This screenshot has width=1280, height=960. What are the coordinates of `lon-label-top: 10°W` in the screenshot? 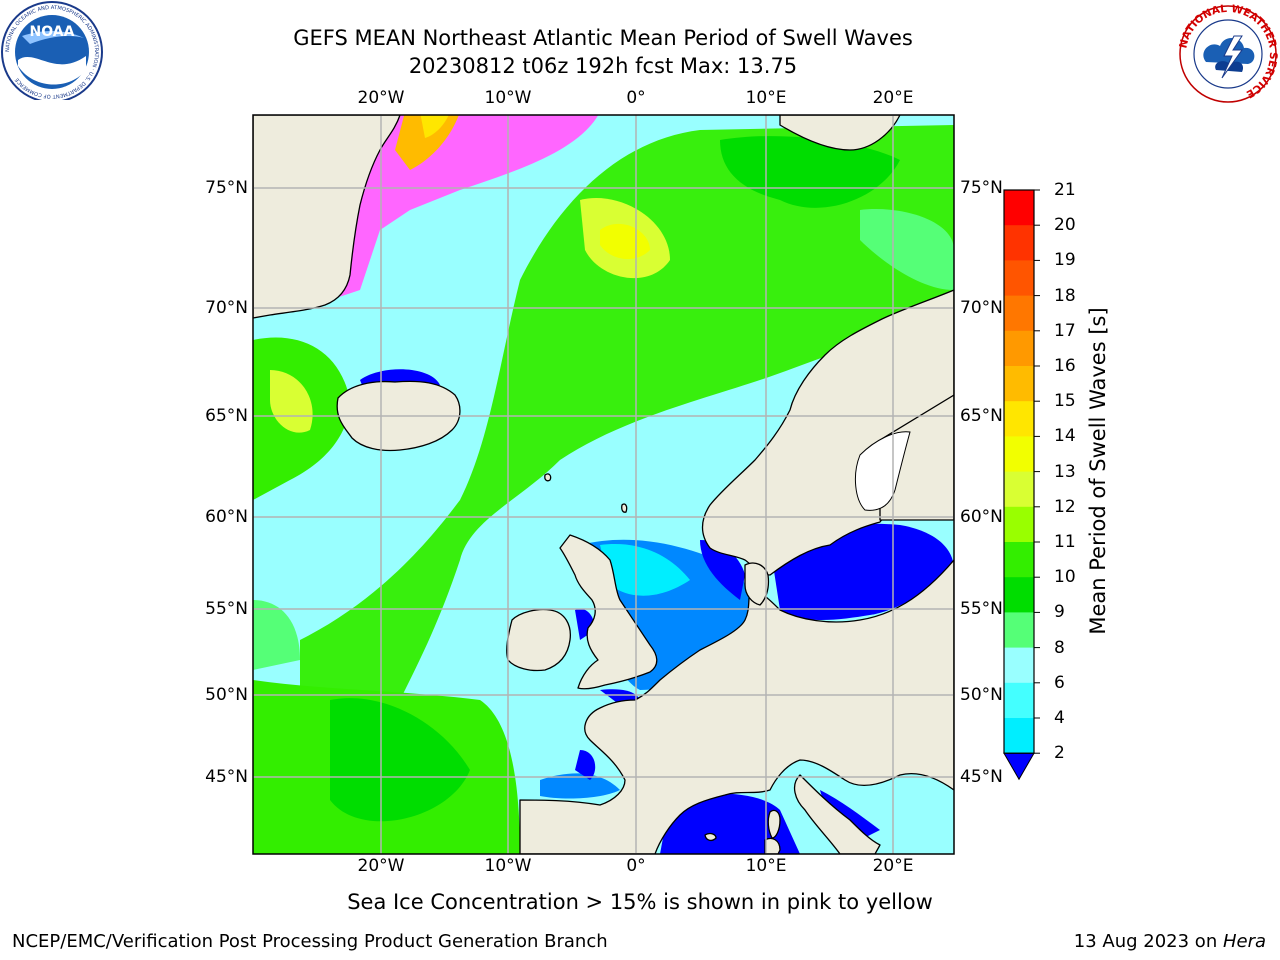 It's located at (508, 98).